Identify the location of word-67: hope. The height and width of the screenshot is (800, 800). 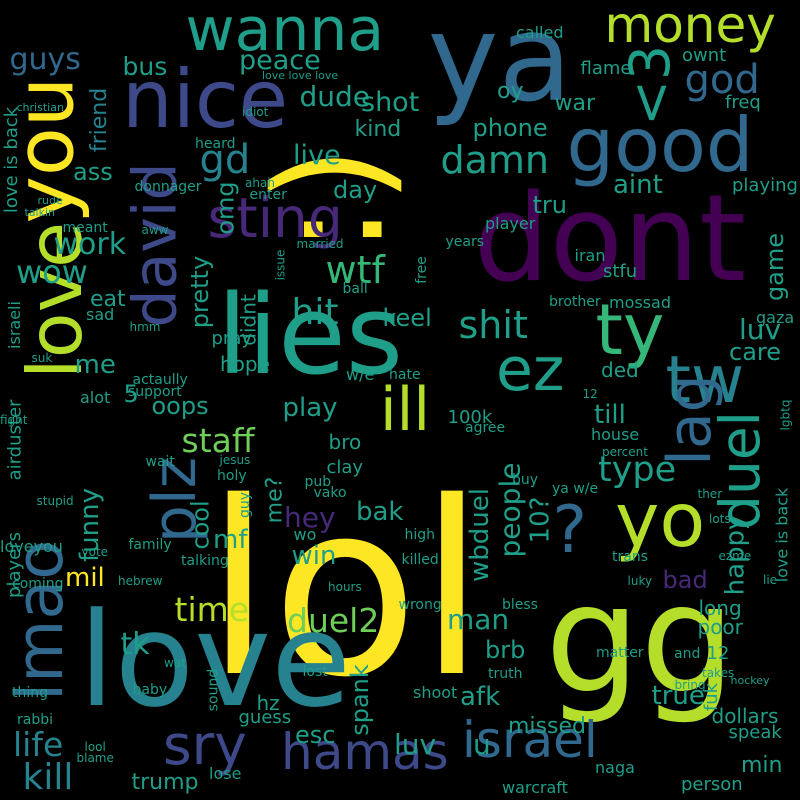
(245, 364).